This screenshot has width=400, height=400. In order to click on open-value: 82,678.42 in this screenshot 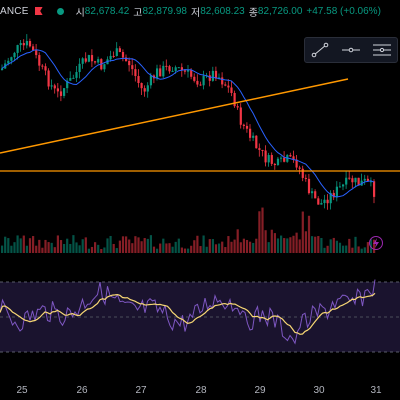, I will do `click(107, 11)`.